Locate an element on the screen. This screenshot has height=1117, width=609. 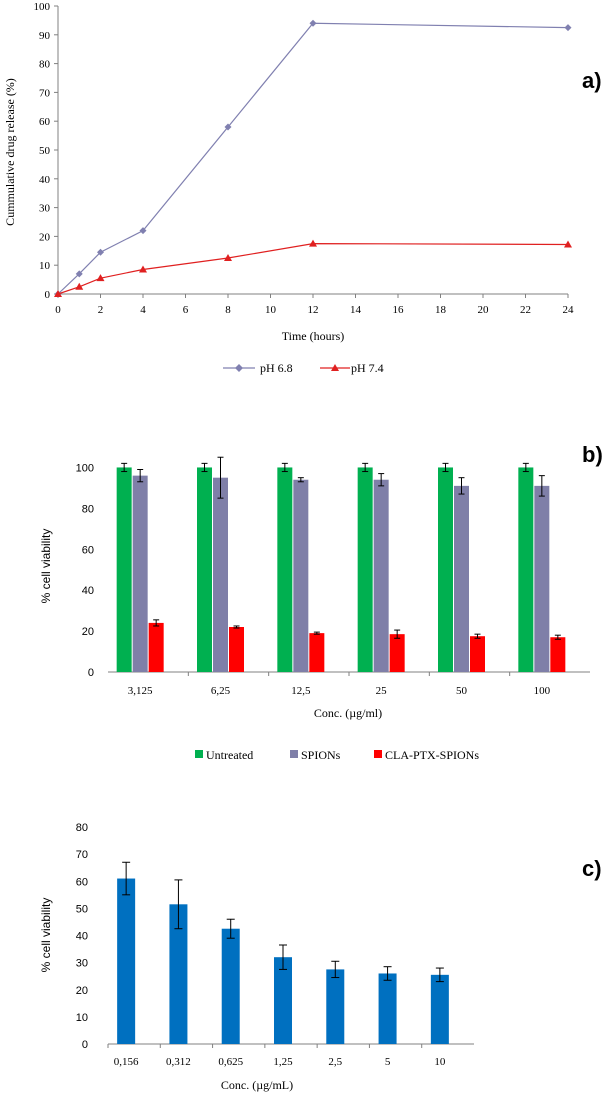
y-tick-label: 40 is located at coordinates (82, 937).